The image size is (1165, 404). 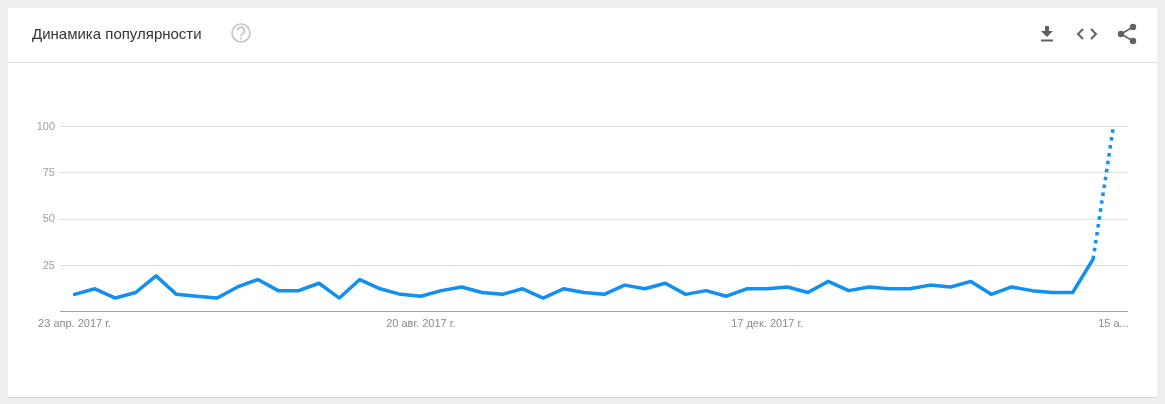 What do you see at coordinates (74, 323) in the screenshot?
I see `x-tick-label: 23 апр. 2017 г.` at bounding box center [74, 323].